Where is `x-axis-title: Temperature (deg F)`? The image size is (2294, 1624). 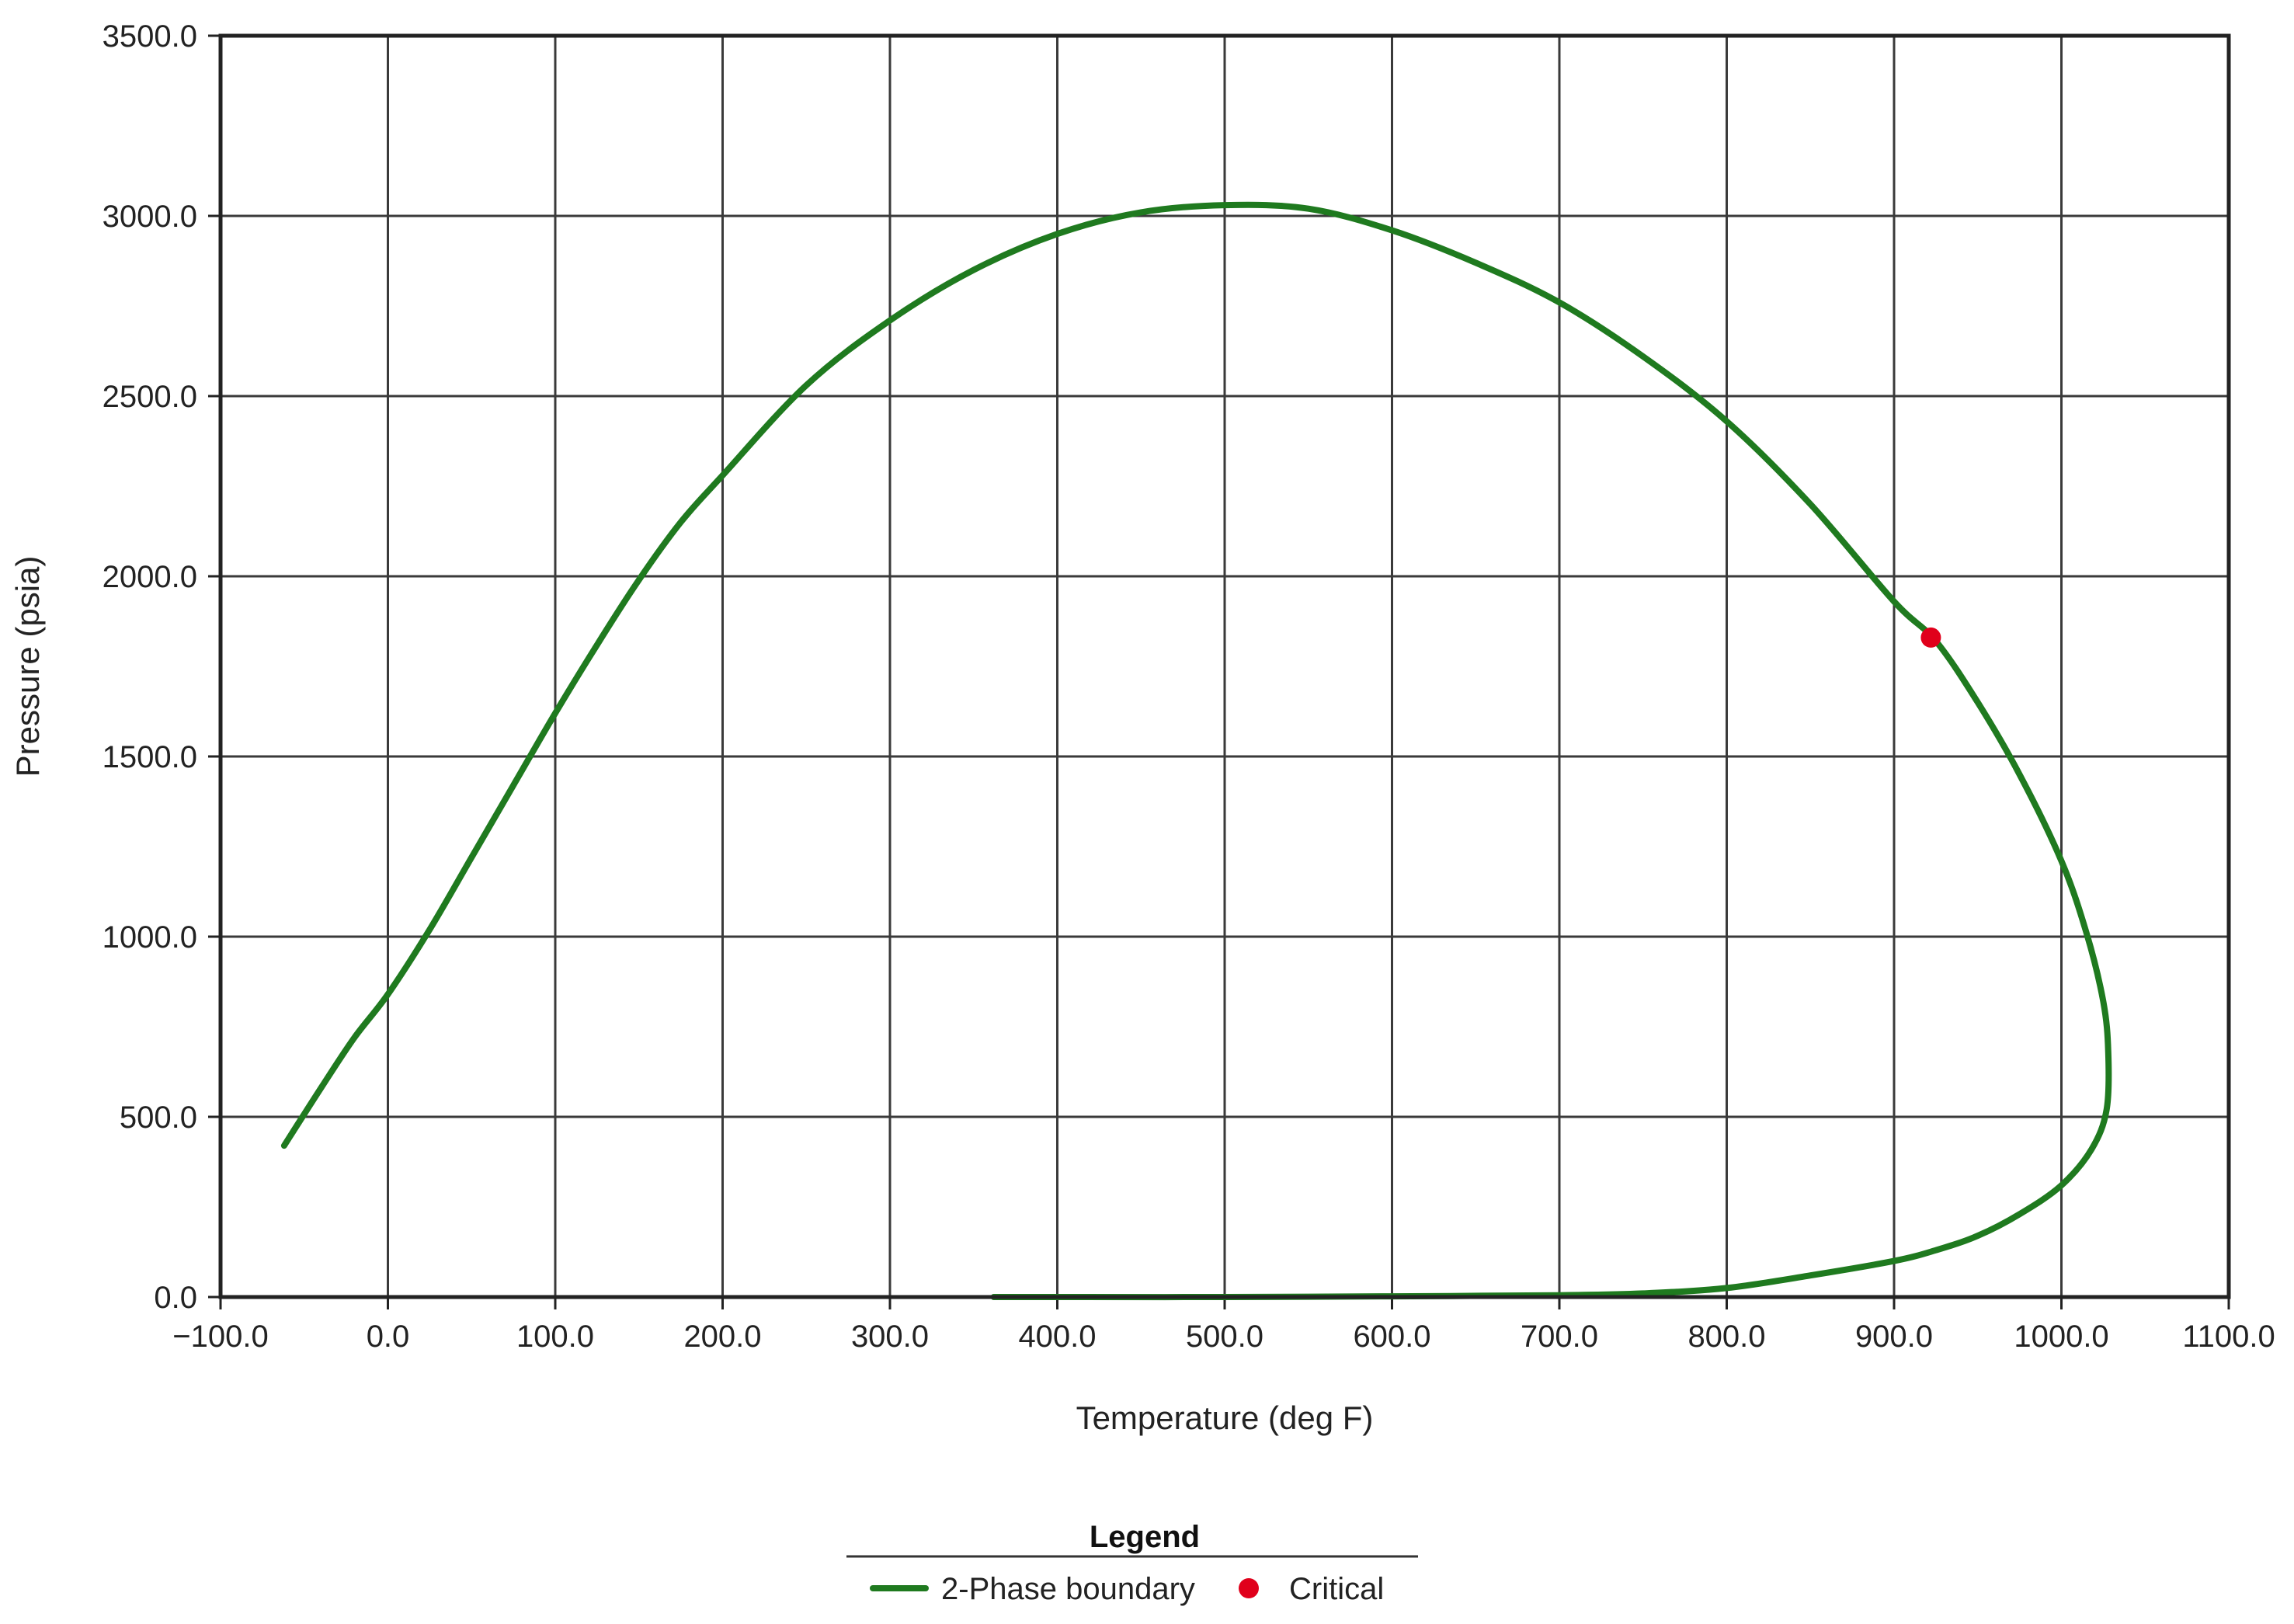
x-axis-title: Temperature (deg F) is located at coordinates (1225, 1418).